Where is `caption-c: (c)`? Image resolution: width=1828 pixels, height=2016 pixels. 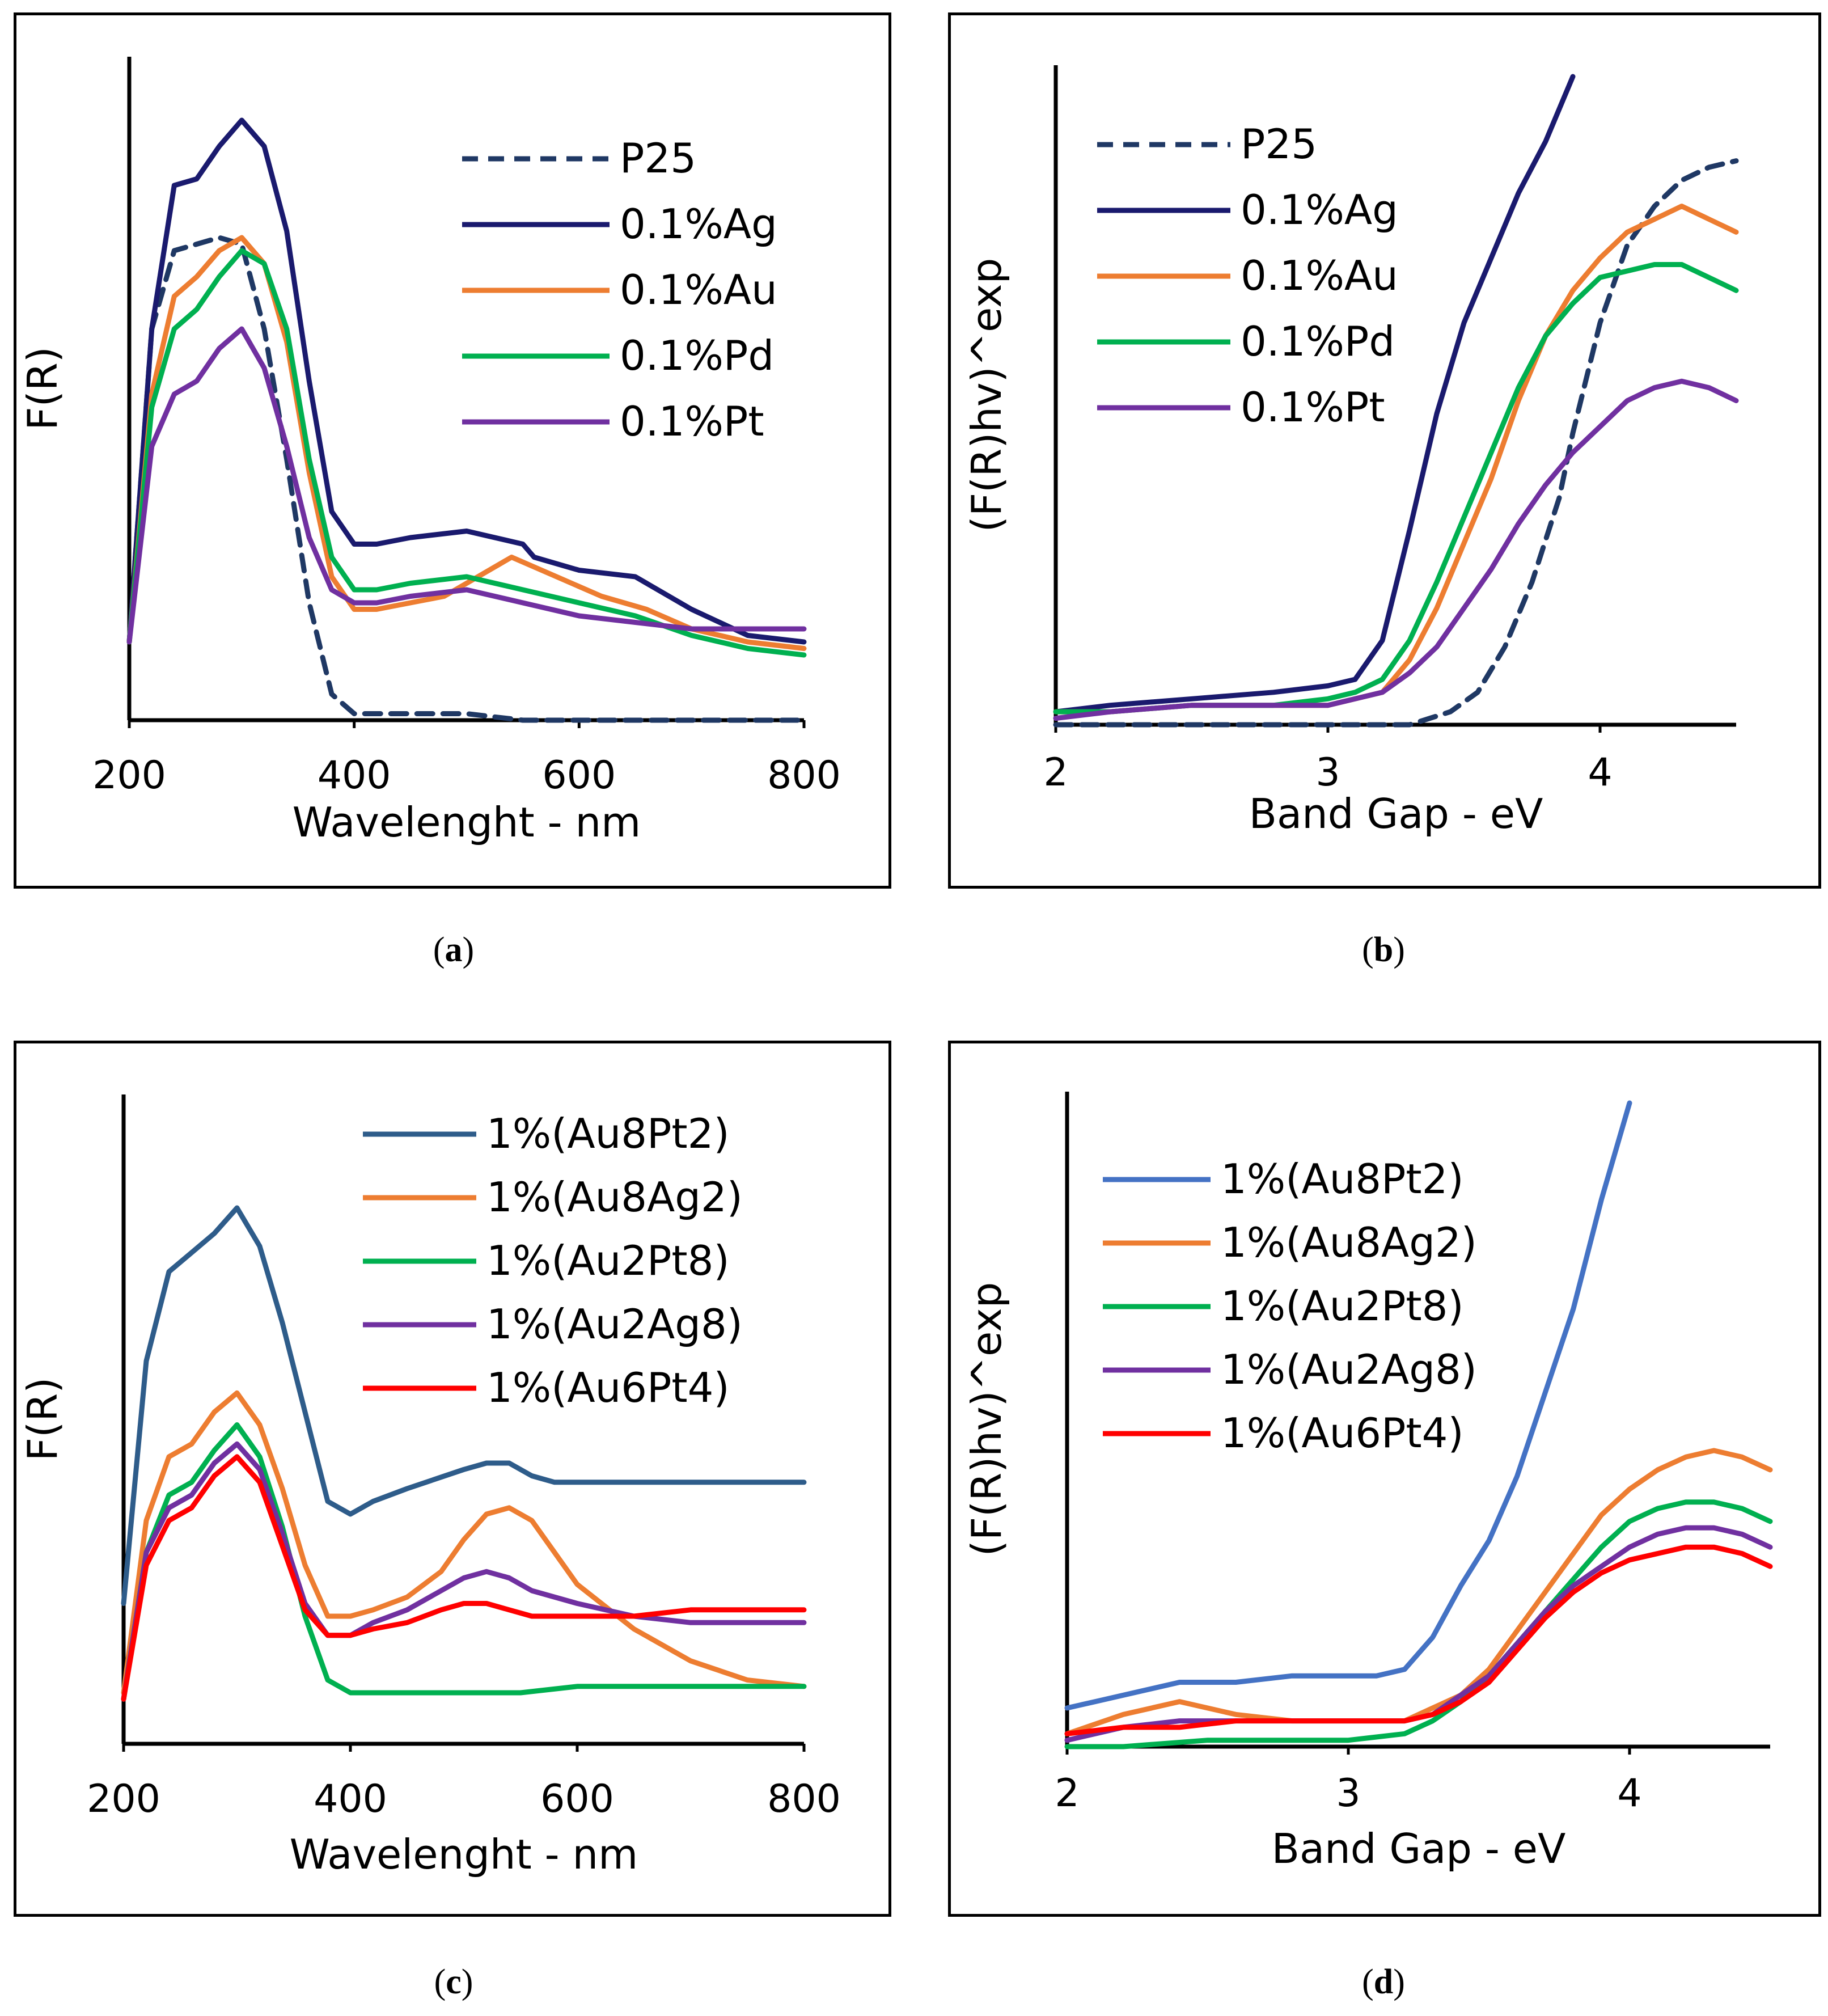 caption-c: (c) is located at coordinates (453, 1982).